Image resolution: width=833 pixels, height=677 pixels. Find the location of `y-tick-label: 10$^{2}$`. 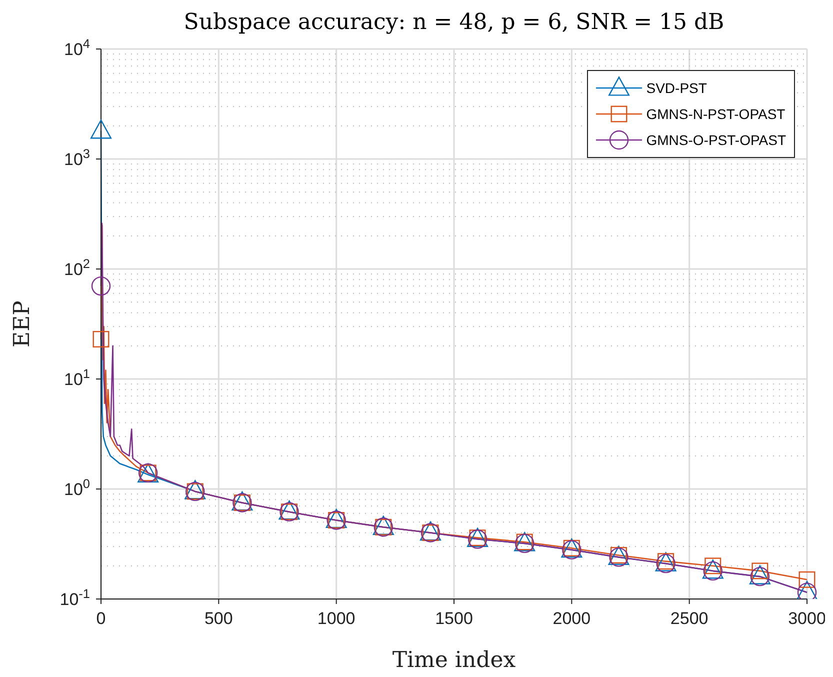

y-tick-label: 10$^{2}$ is located at coordinates (77, 267).